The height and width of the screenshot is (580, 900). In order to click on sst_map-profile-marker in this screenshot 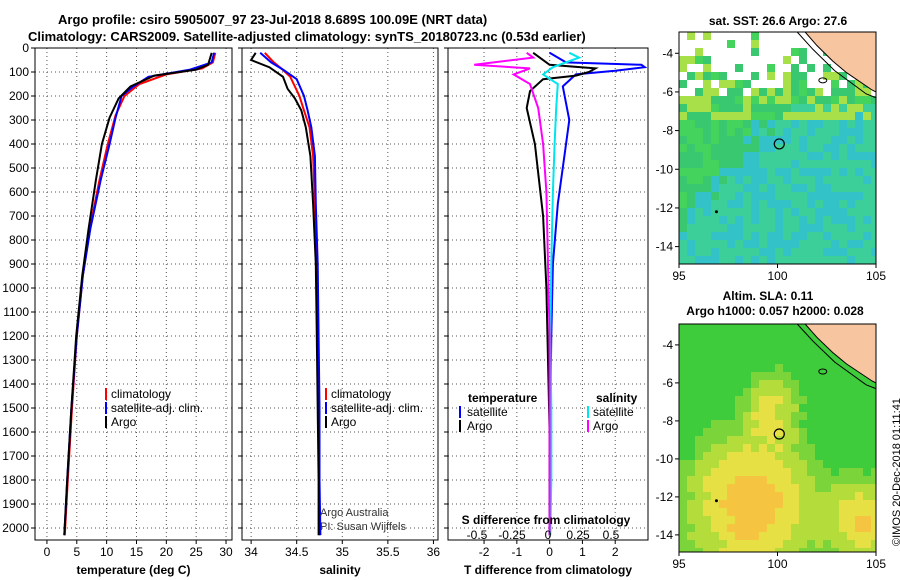, I will do `click(779, 144)`.